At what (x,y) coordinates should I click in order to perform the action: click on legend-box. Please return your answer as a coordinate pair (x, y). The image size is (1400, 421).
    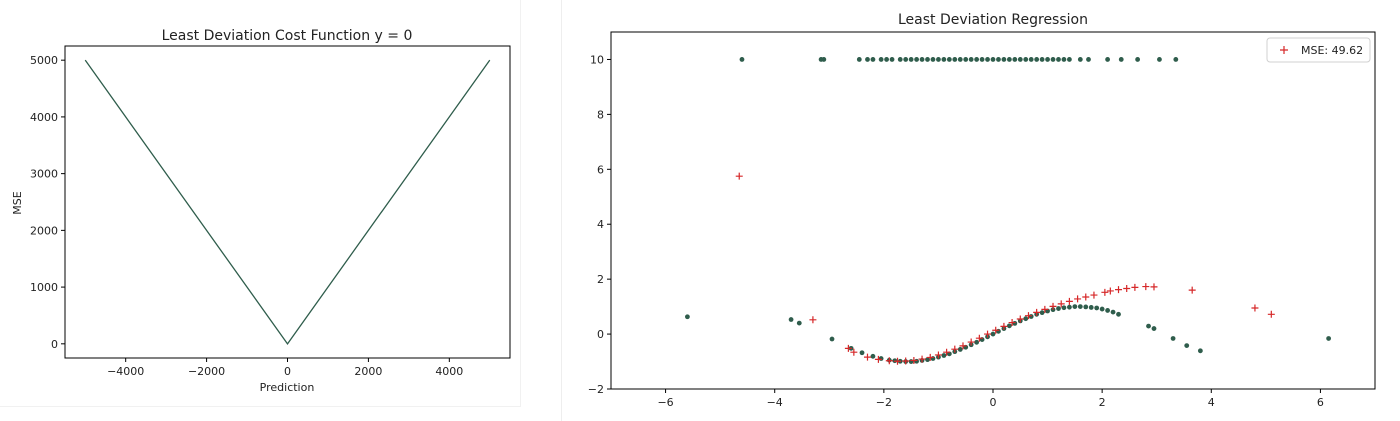
    Looking at the image, I should click on (1318, 50).